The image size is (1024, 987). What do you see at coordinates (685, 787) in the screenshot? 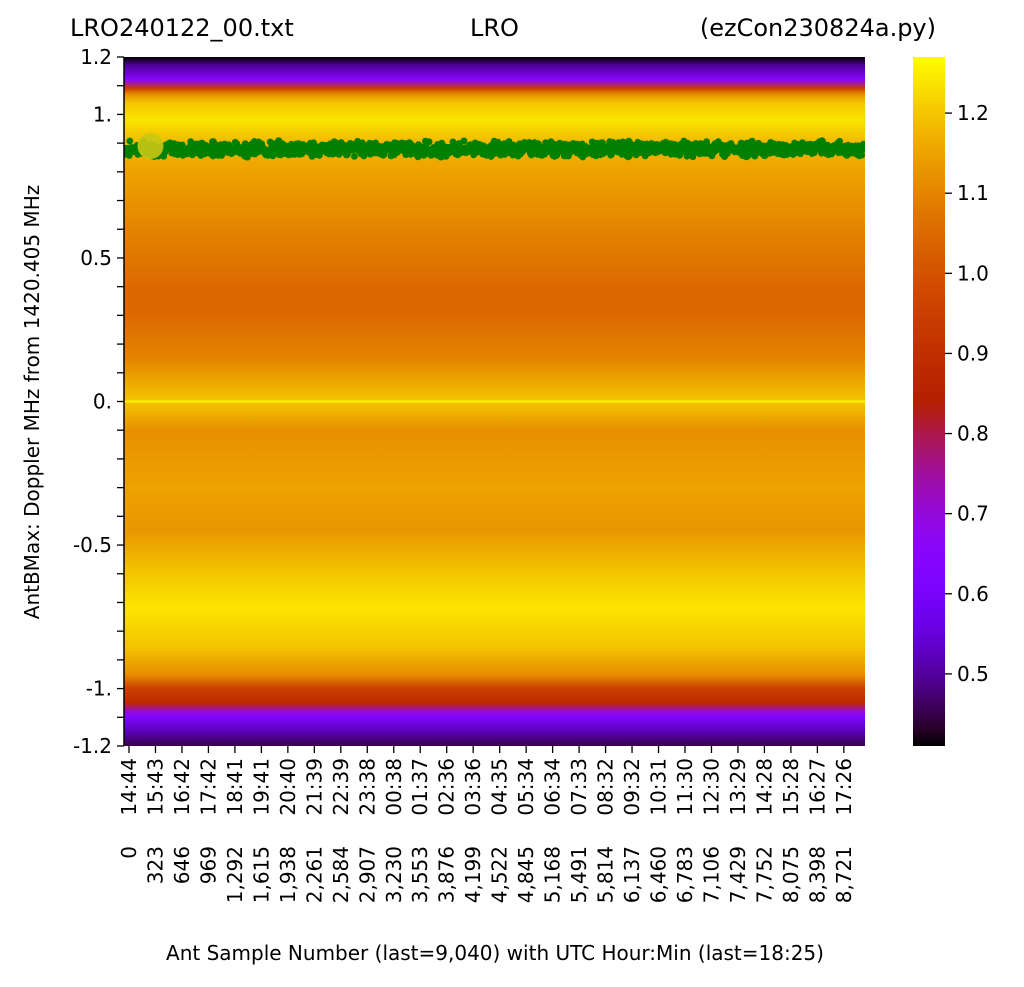
I see `x-tick-time-label: 11:30` at bounding box center [685, 787].